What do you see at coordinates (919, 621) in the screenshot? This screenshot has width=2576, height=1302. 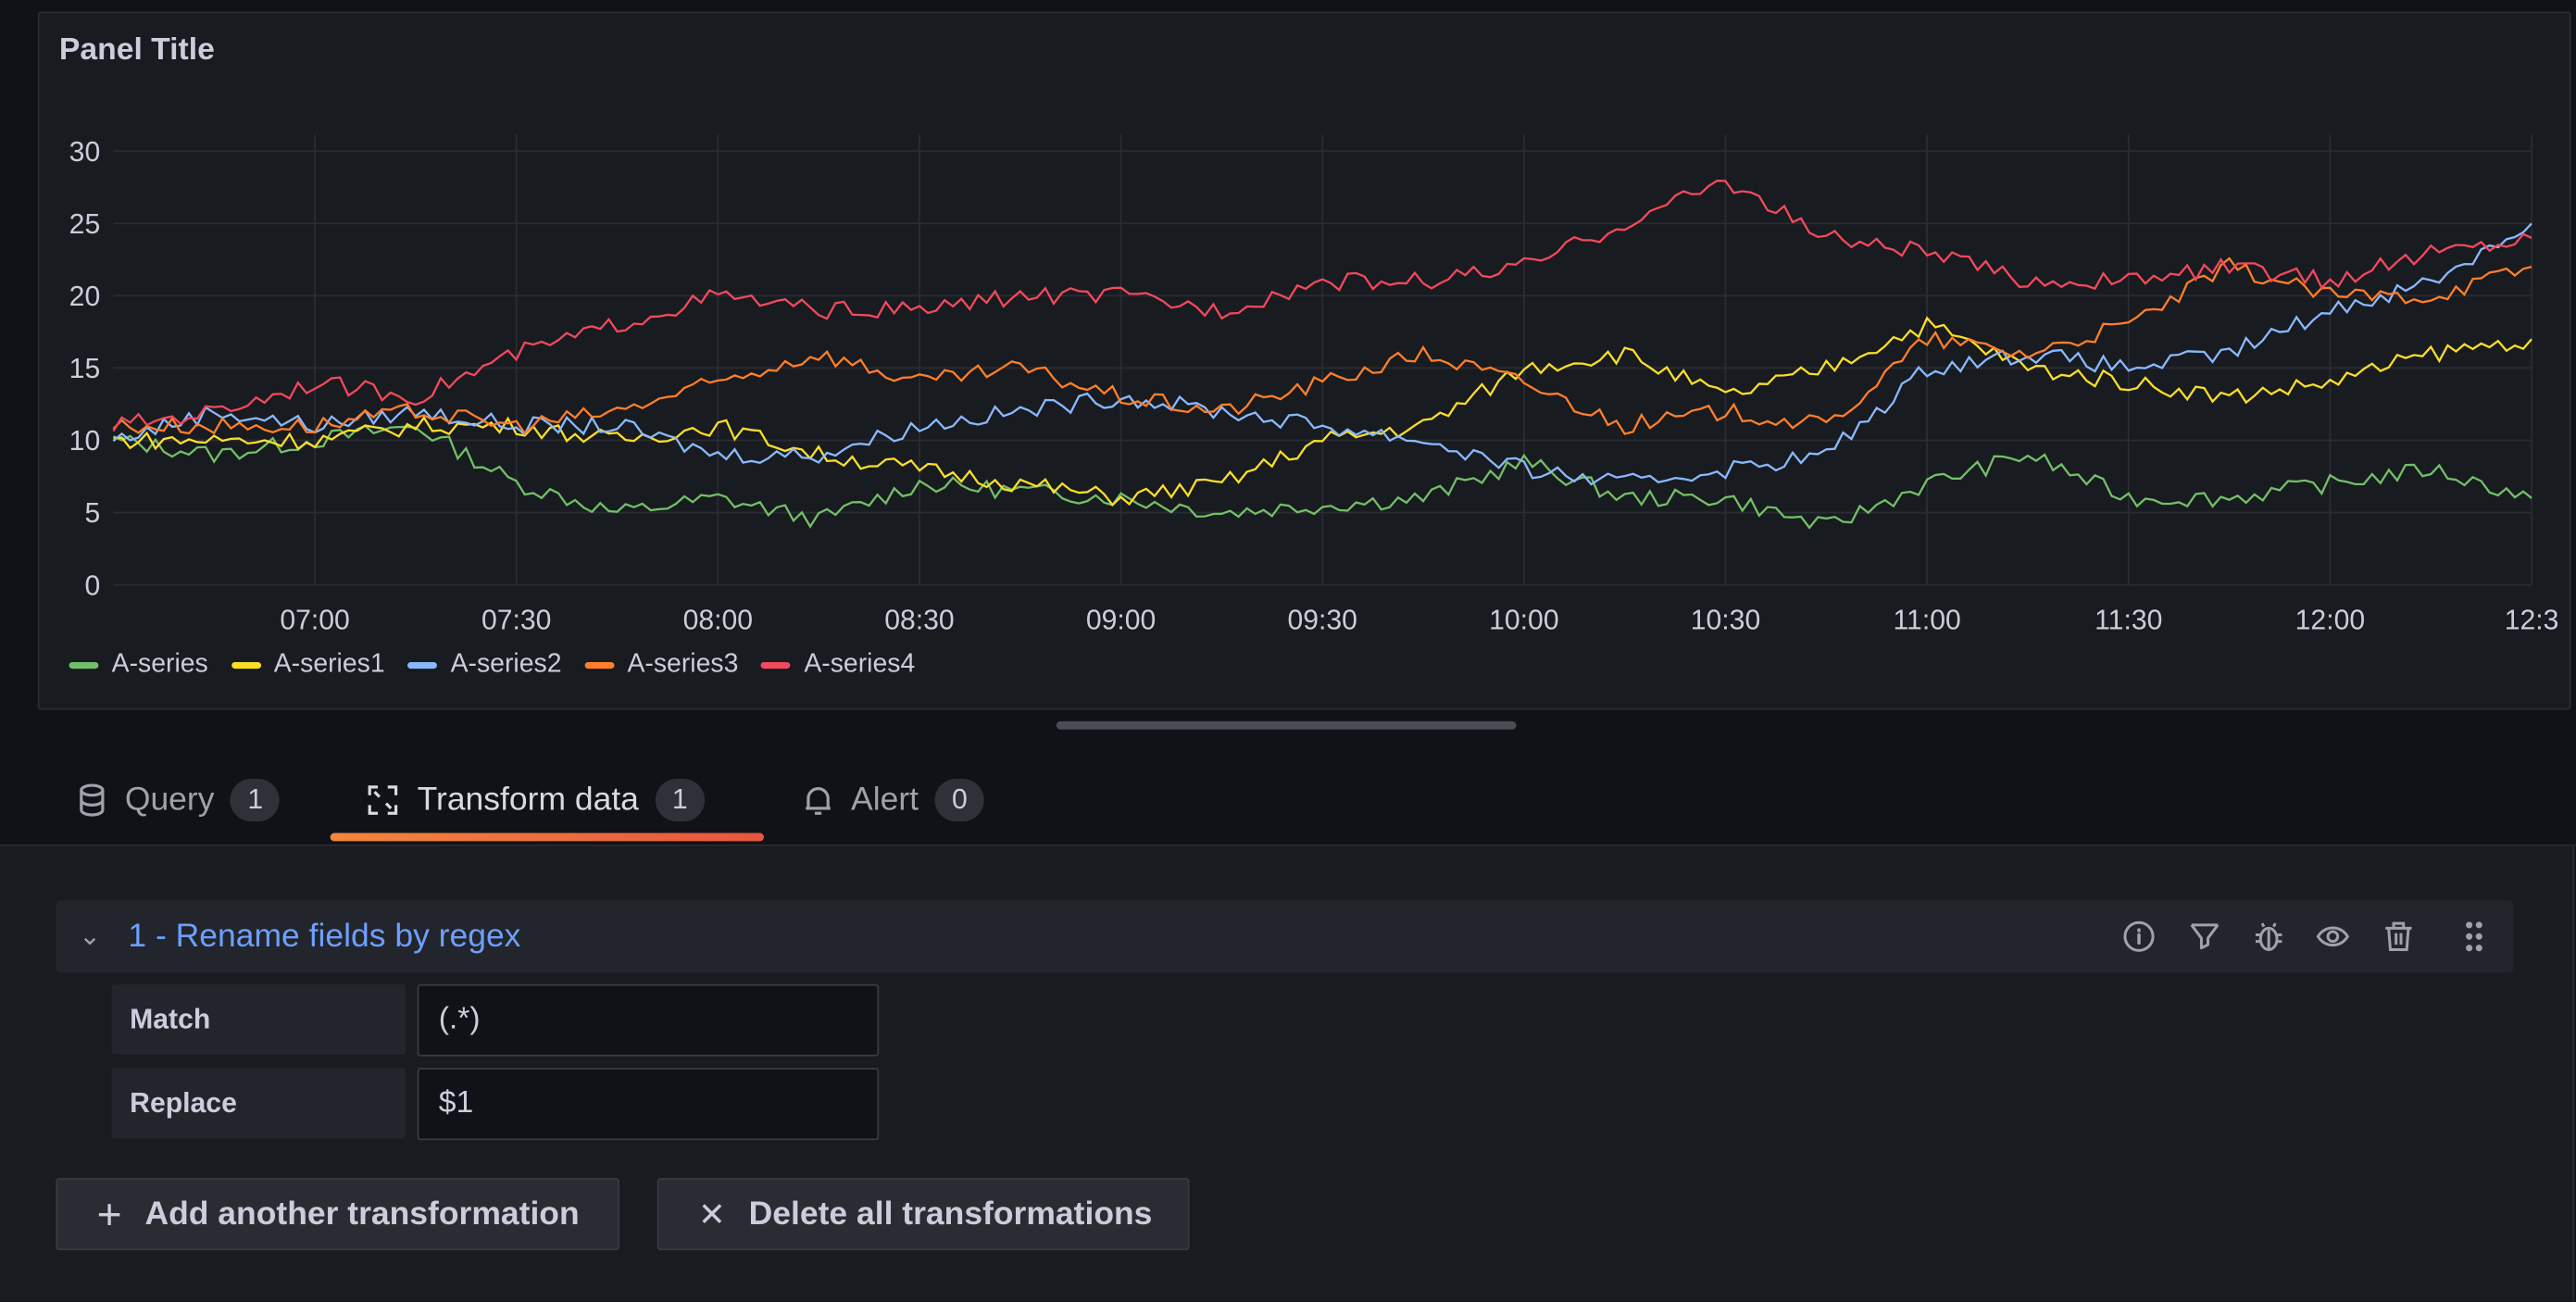 I see `x-tick-label: 08:30` at bounding box center [919, 621].